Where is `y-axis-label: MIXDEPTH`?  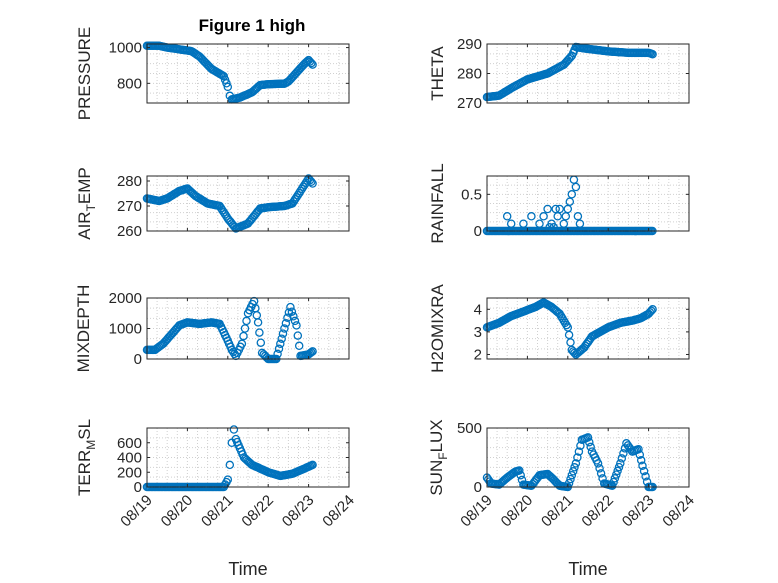
y-axis-label: MIXDEPTH is located at coordinates (83, 329).